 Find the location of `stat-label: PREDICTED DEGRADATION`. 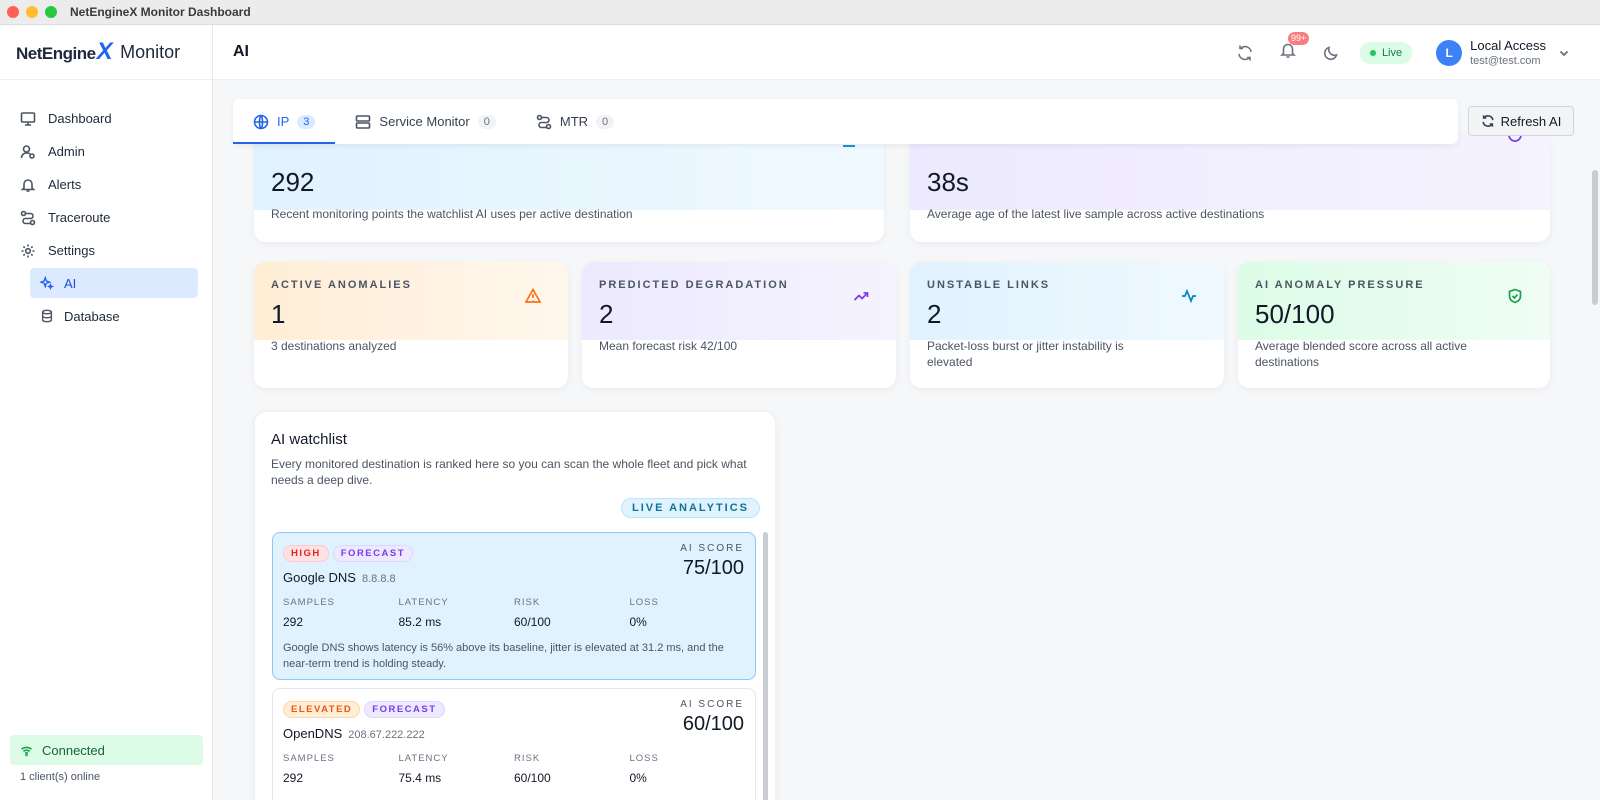

stat-label: PREDICTED DEGRADATION is located at coordinates (694, 285).